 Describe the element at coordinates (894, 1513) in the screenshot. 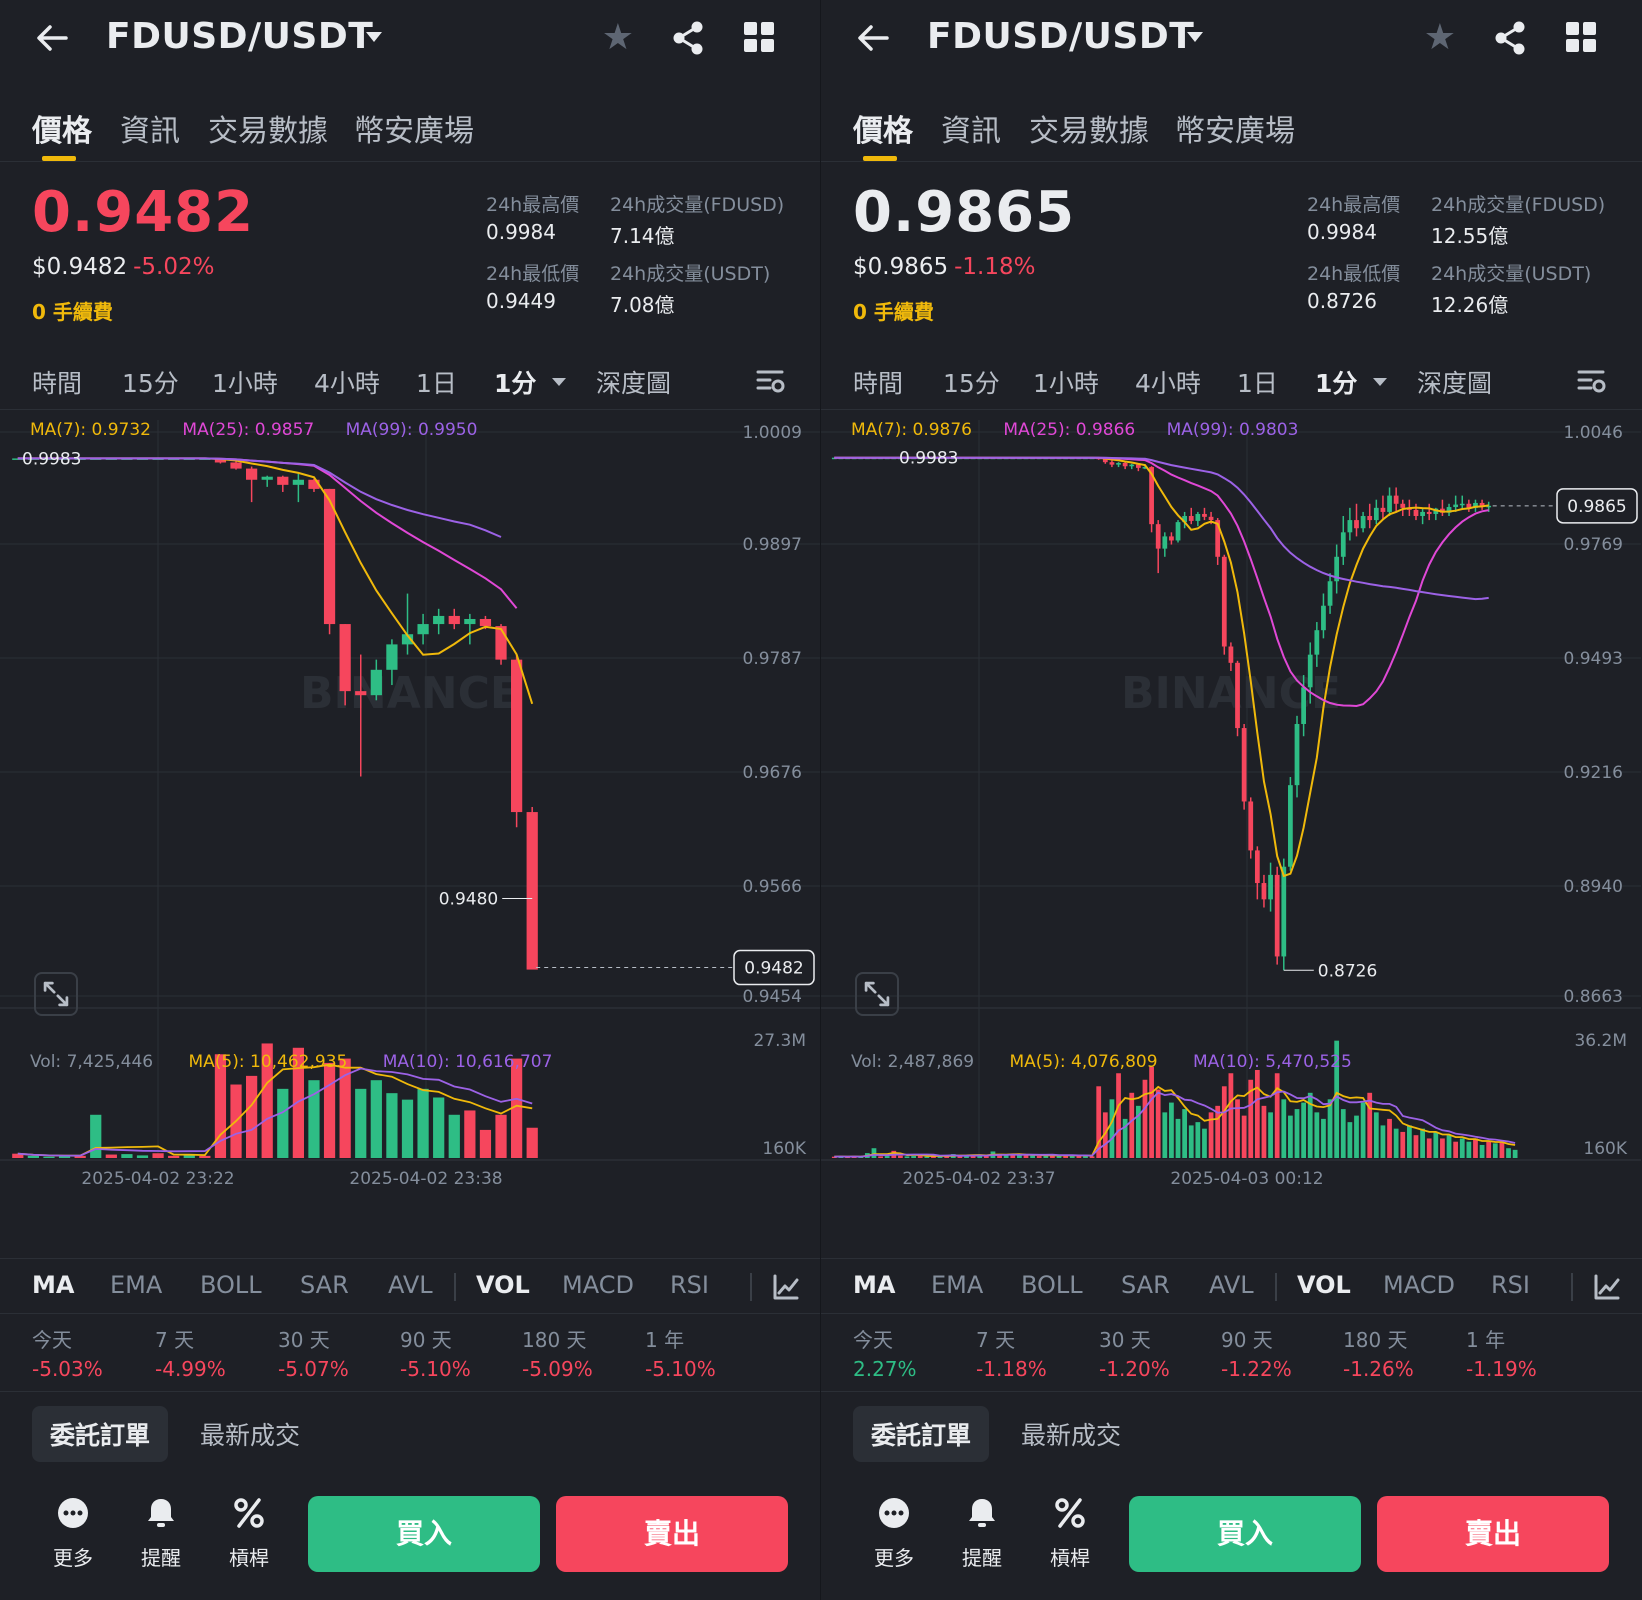

I see `more-icon` at that location.